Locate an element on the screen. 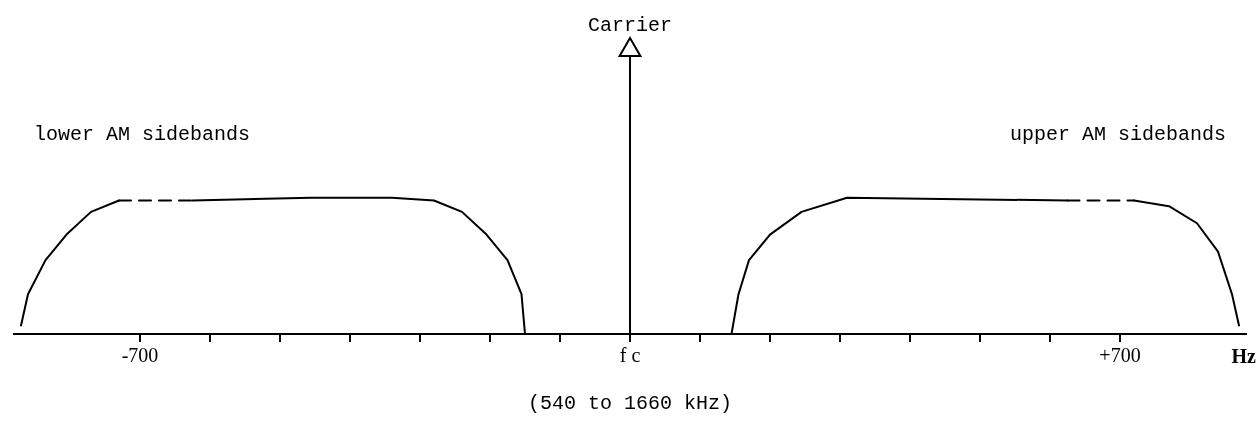  annotation: upper AM sidebands is located at coordinates (1117, 135).